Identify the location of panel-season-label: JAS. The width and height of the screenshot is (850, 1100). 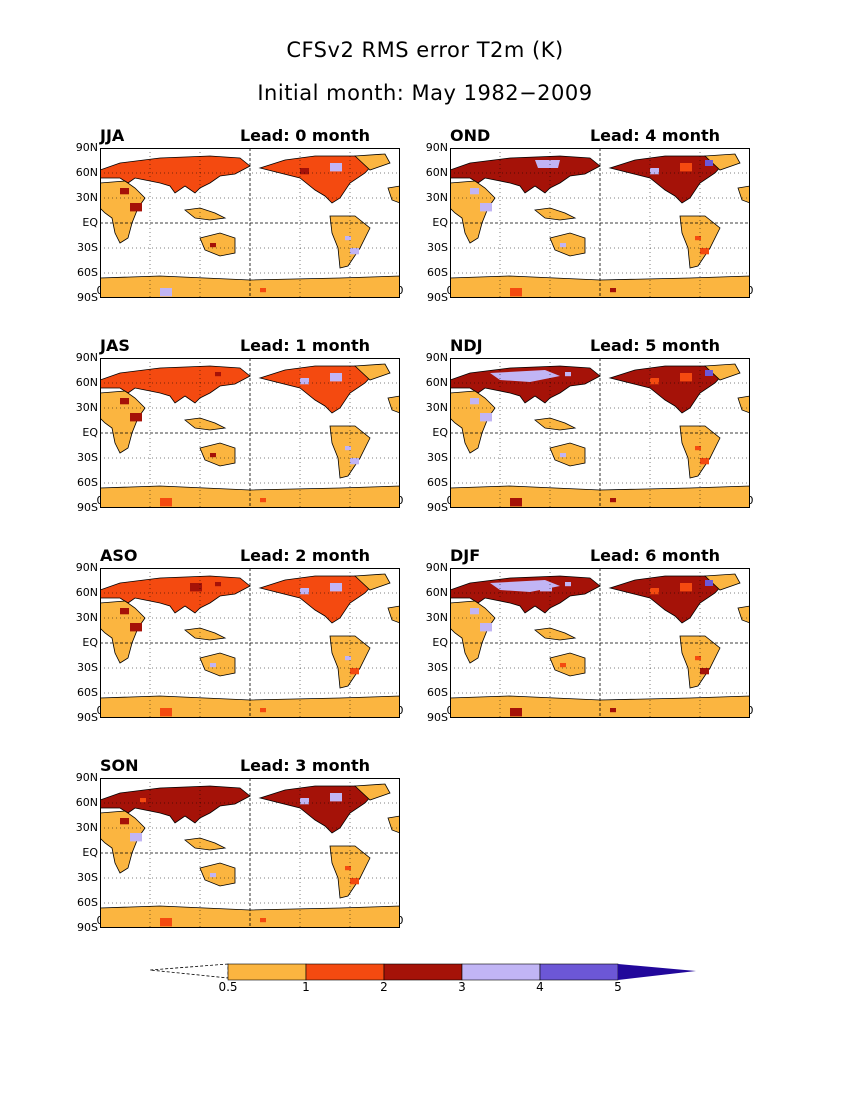
(115, 345).